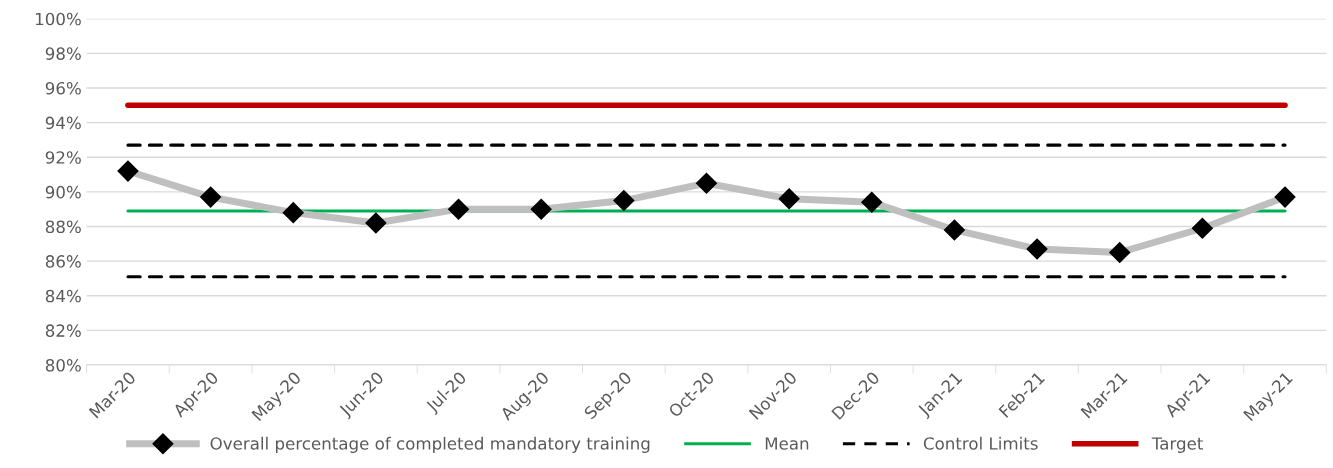  Describe the element at coordinates (63, 123) in the screenshot. I see `y-tick-label: 94%` at that location.